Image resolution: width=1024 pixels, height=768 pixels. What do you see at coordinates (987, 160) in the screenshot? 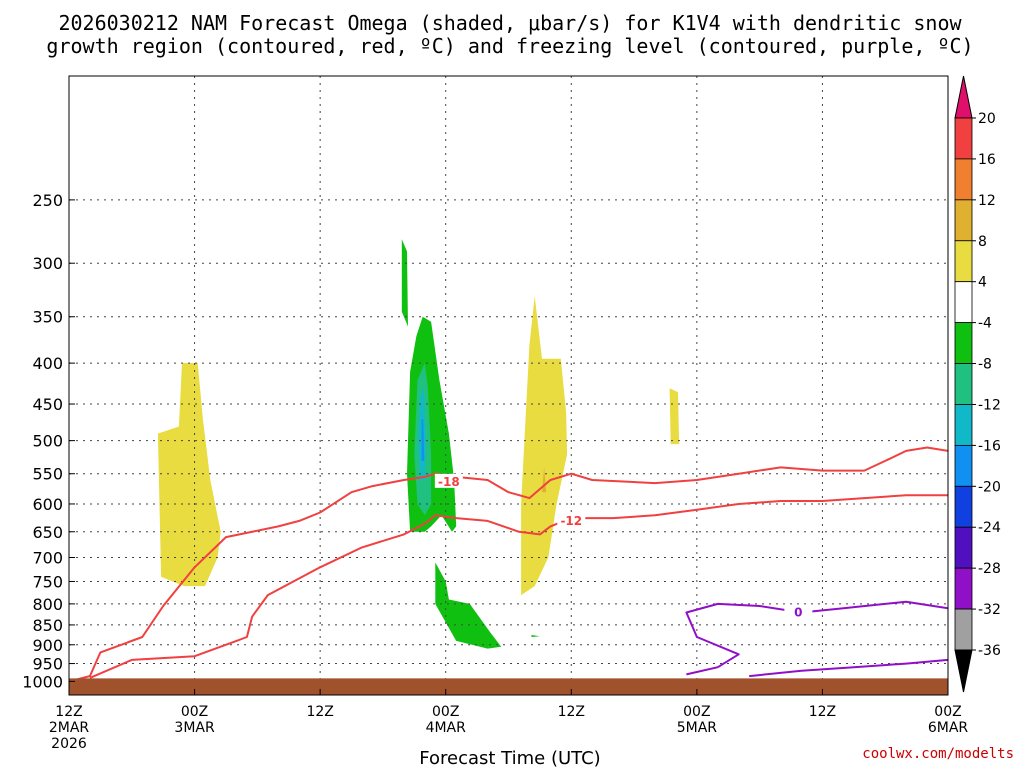
I see `colorbar-label-1: 16` at bounding box center [987, 160].